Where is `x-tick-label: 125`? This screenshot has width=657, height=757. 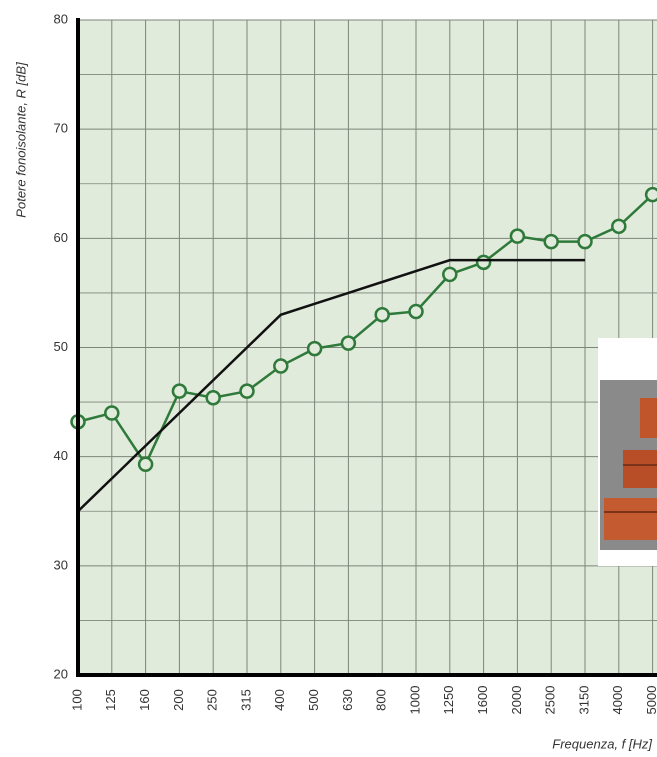
x-tick-label: 125 is located at coordinates (110, 700).